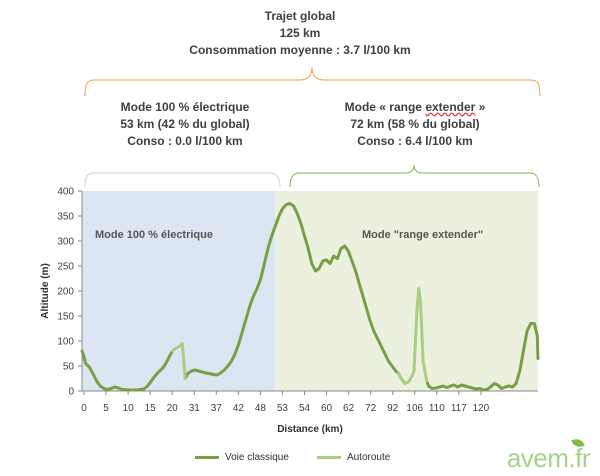 Image resolution: width=600 pixels, height=476 pixels. I want to click on x-tick-label: 72, so click(371, 408).